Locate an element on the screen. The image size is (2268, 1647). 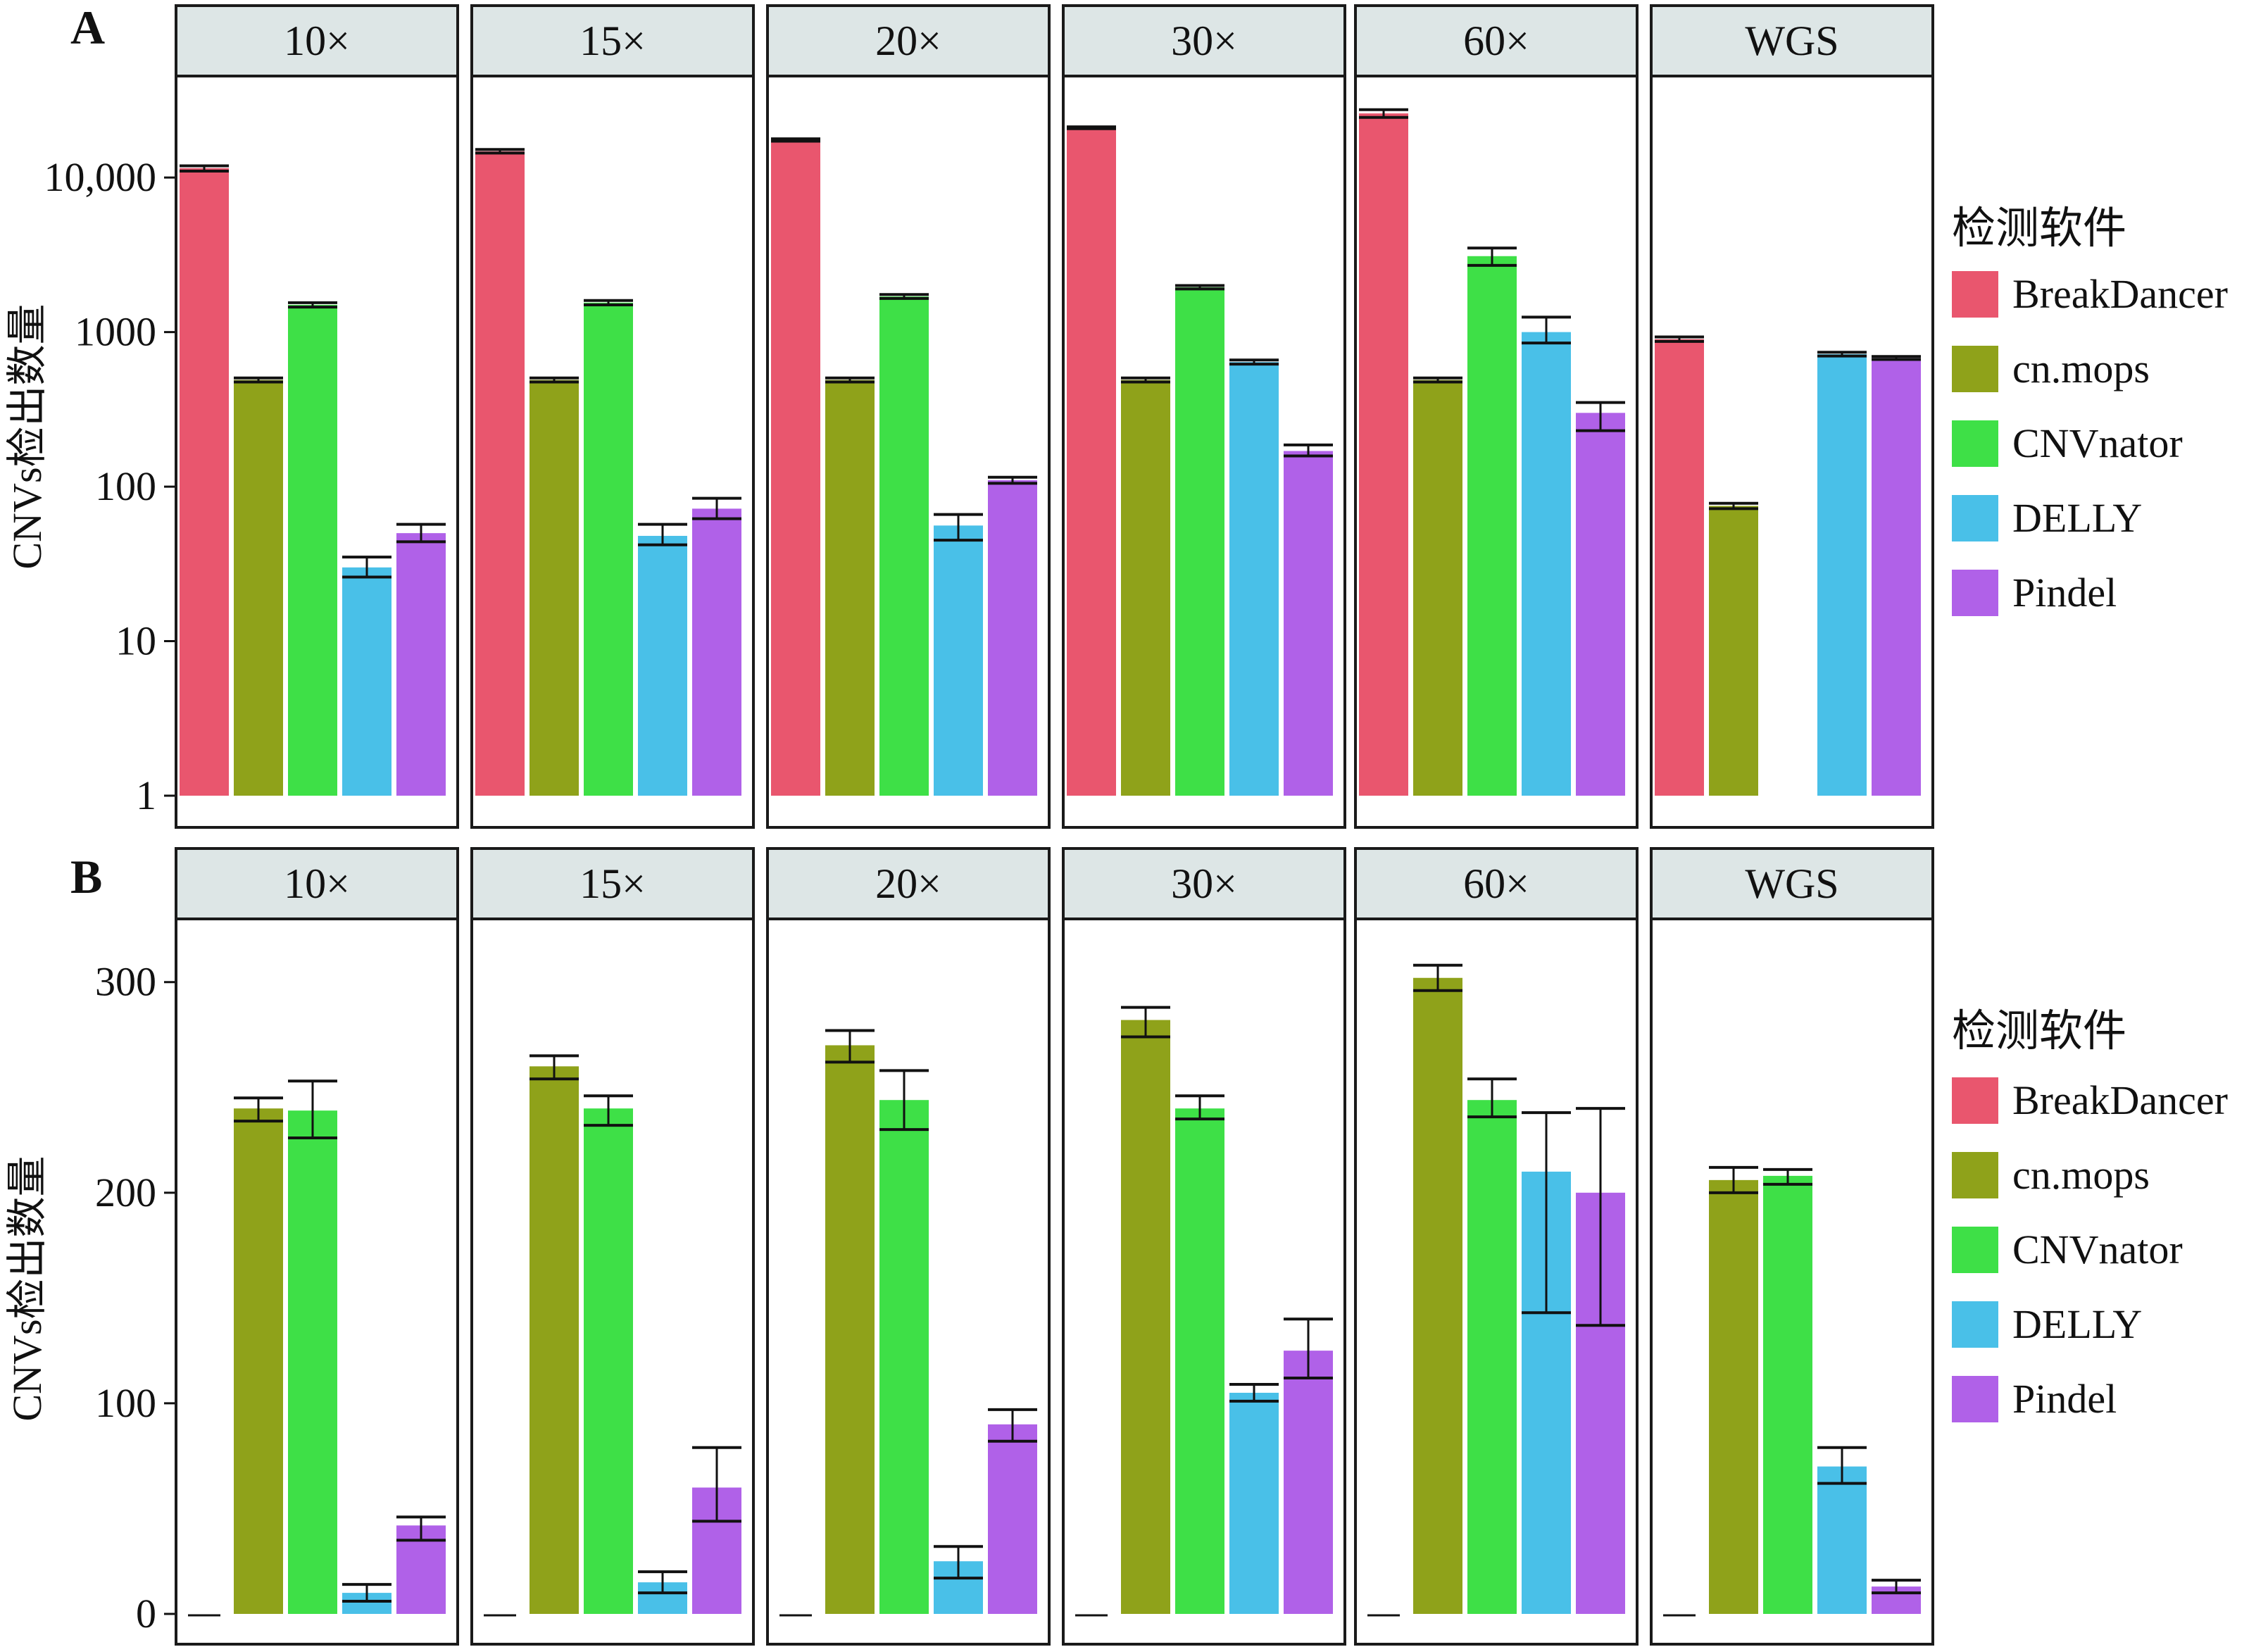
facet-B-3: 30× is located at coordinates (1204, 1246).